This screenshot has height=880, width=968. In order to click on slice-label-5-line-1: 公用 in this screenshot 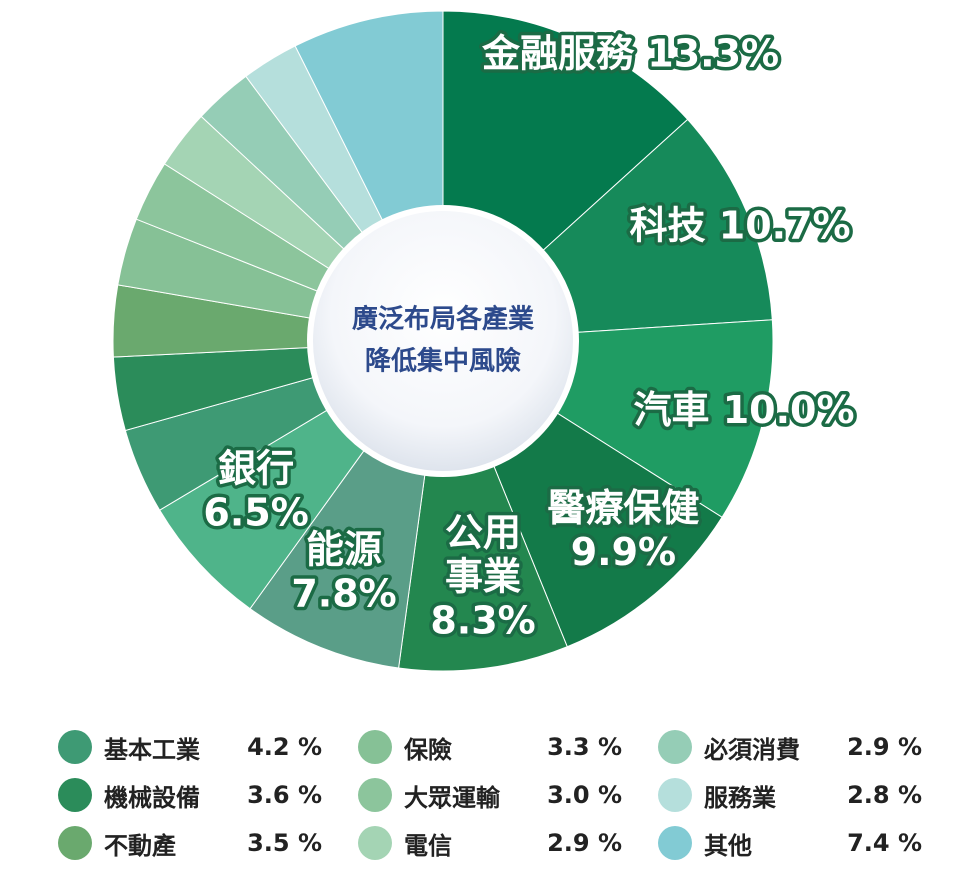, I will do `click(483, 533)`.